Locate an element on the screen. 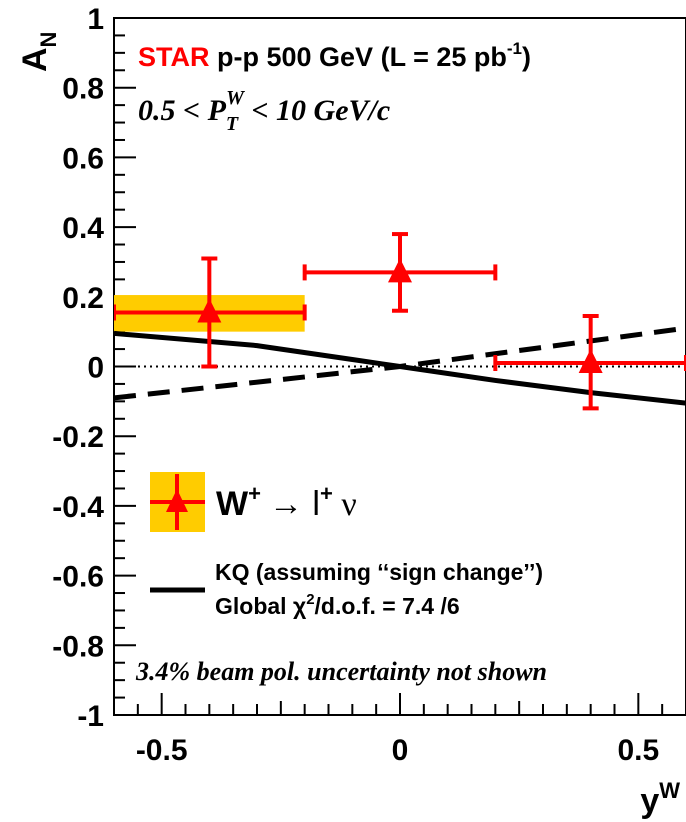 Image resolution: width=686 pixels, height=822 pixels. y-tick-label: -1 is located at coordinates (90, 716).